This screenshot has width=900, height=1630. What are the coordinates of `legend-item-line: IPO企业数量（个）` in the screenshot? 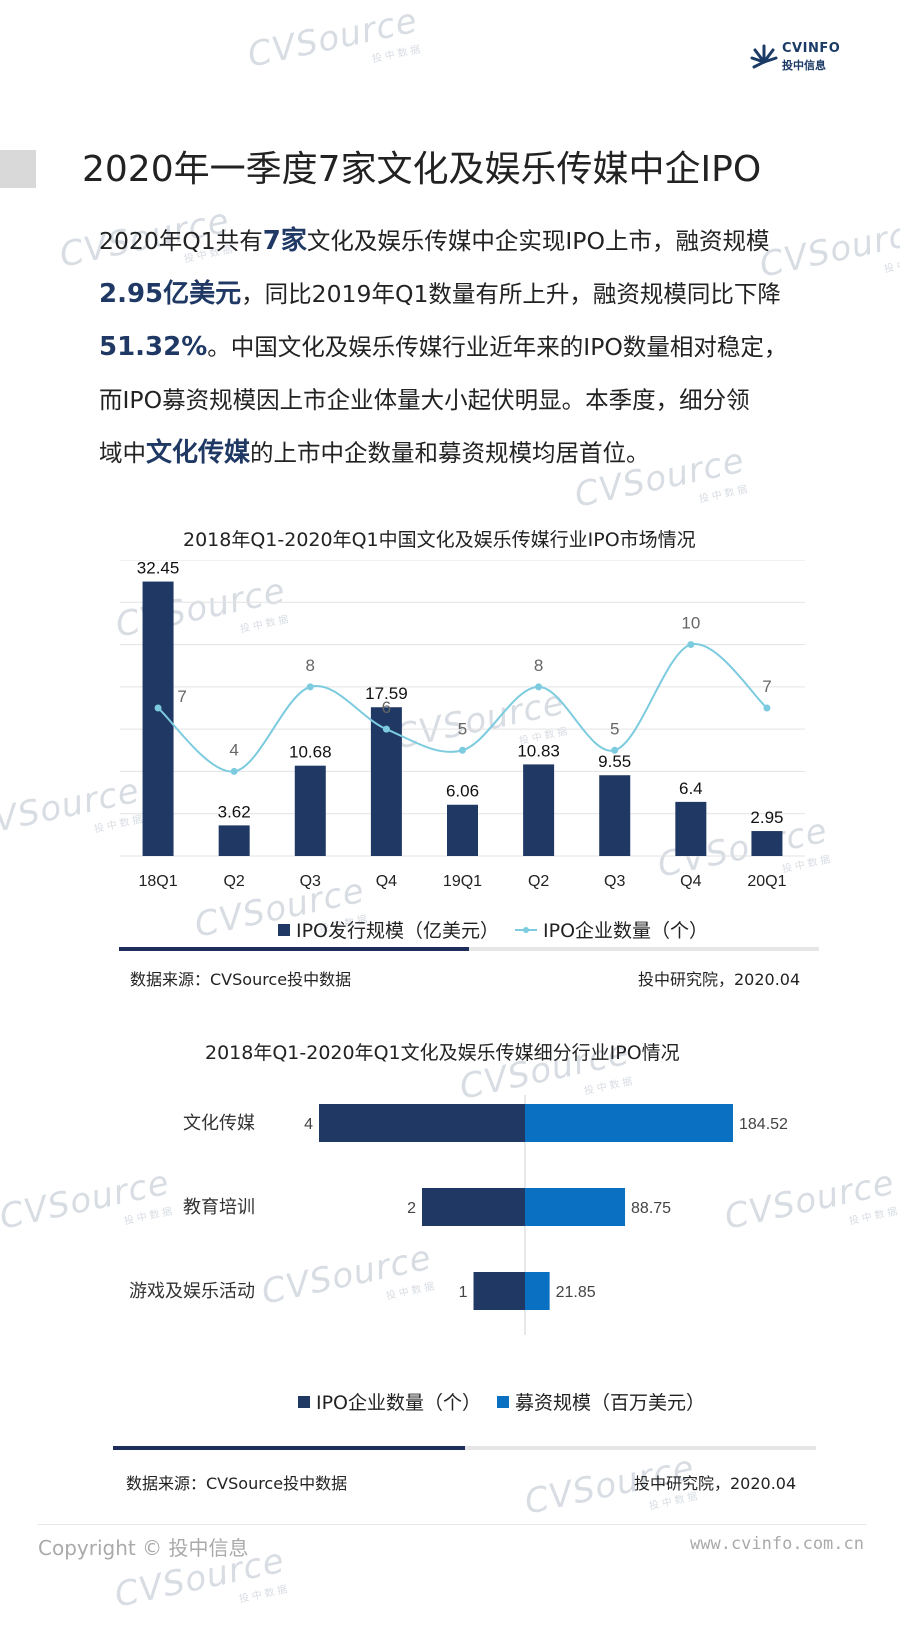 It's located at (611, 929).